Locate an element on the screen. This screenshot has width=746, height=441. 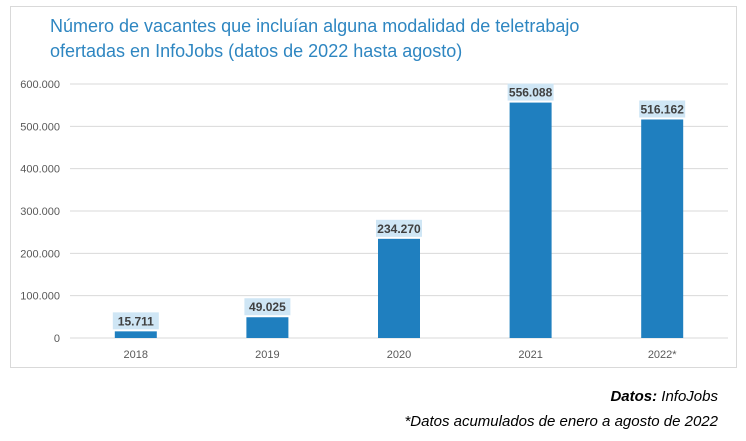
data-label: 234.270 is located at coordinates (399, 229).